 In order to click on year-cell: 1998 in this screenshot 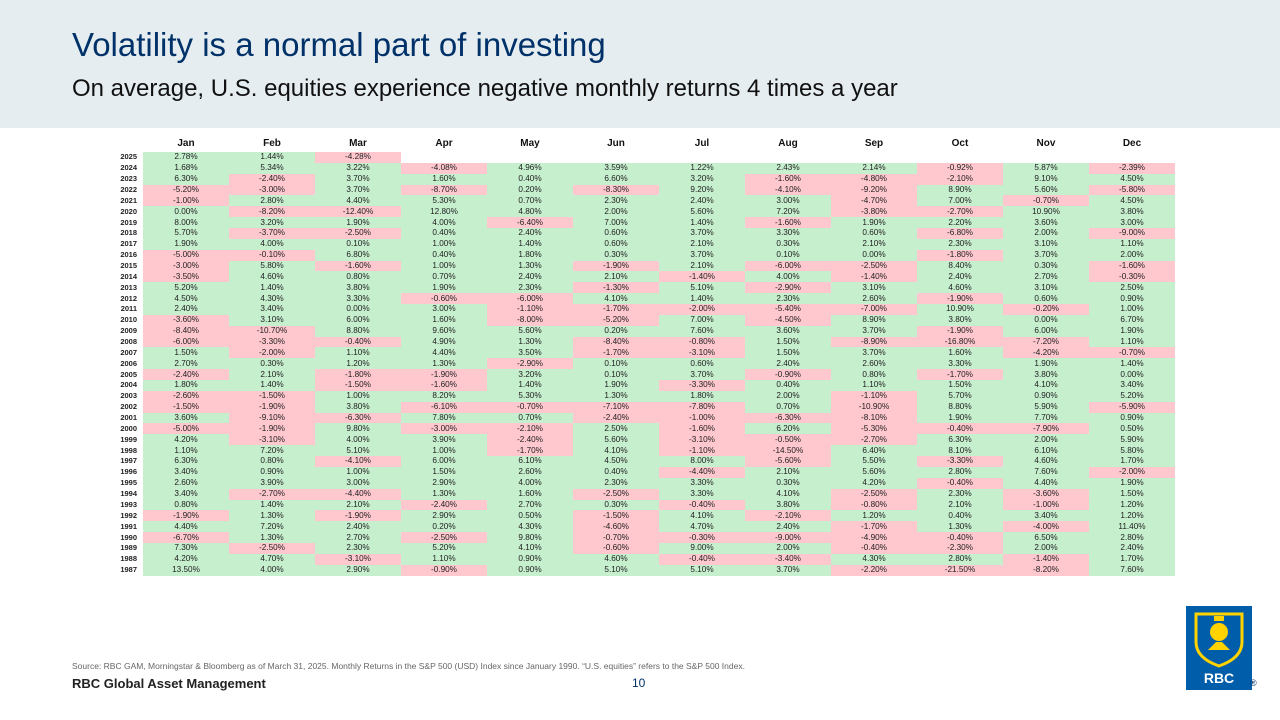, I will do `click(128, 450)`.